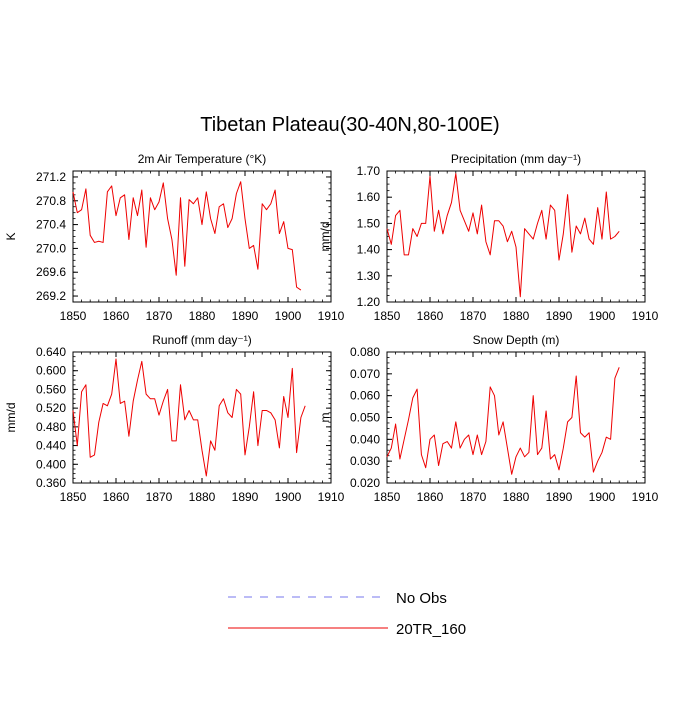  I want to click on y-tick-label: 0.040, so click(365, 439).